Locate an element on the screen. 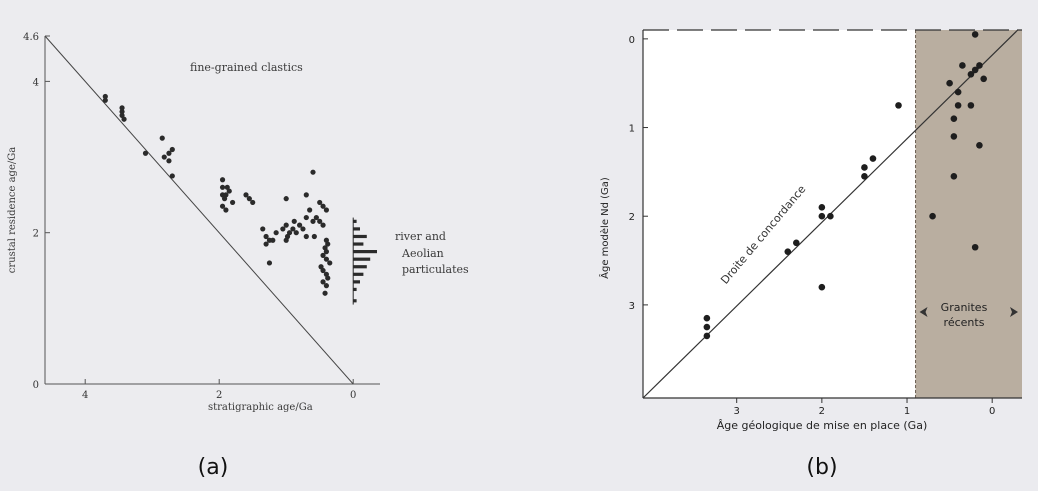 The width and height of the screenshot is (1038, 491). panel-b-annotation-granites: Granites is located at coordinates (964, 307).